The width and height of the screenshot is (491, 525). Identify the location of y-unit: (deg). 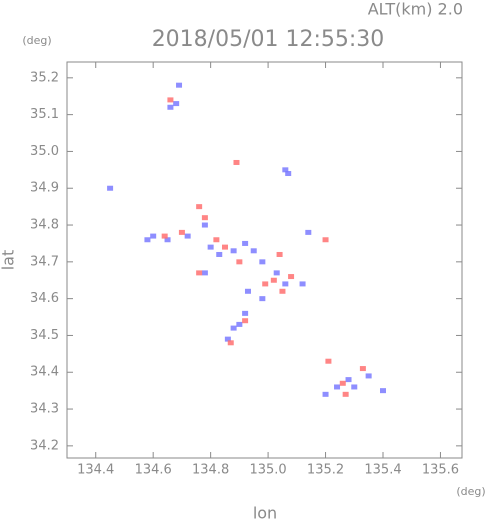
(36, 40).